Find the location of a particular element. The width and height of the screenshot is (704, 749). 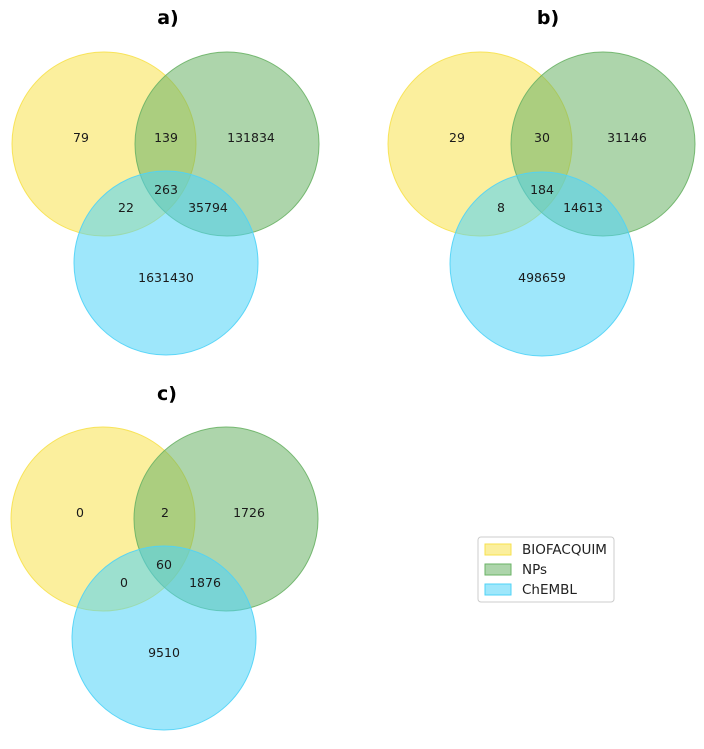

count-chembl-only: 9510 is located at coordinates (164, 652).